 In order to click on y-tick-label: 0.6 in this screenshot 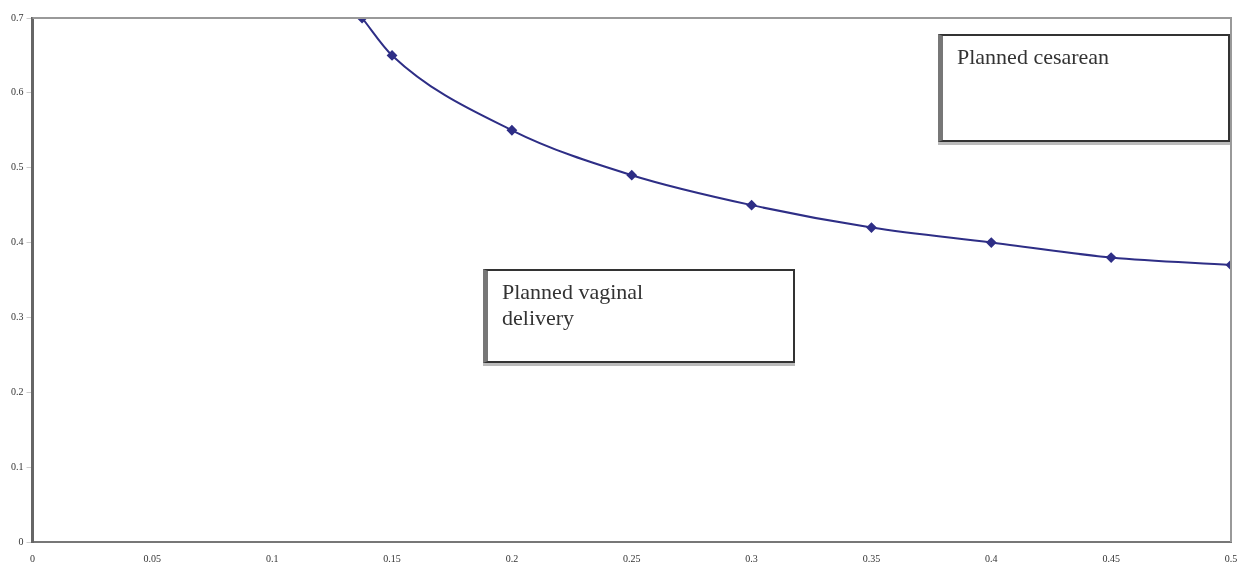, I will do `click(17, 92)`.